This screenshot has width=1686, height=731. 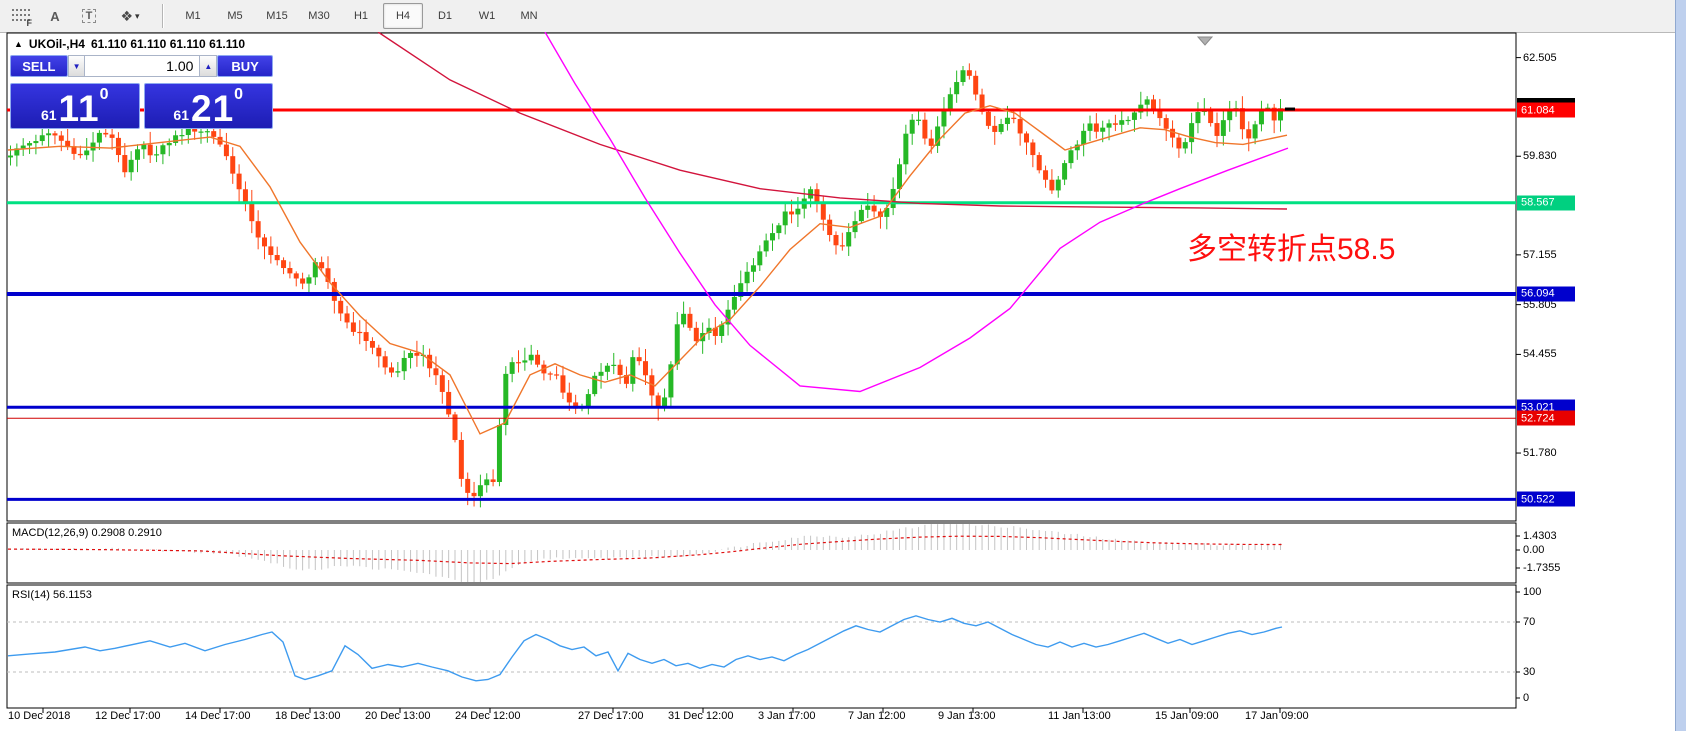 I want to click on time-axis-label: 11 Jan 13:00, so click(x=1079, y=716).